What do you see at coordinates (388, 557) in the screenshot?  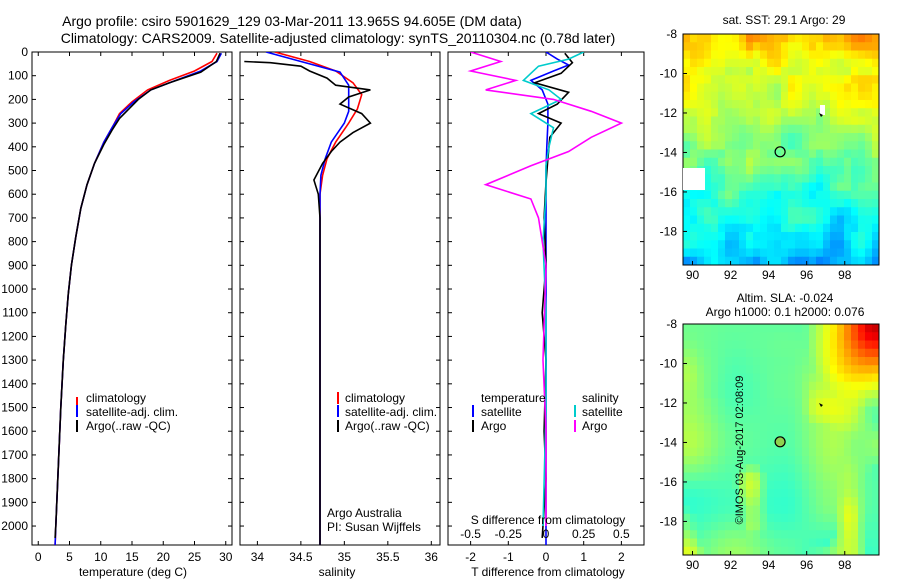 I see `x-tick-label: 35.5` at bounding box center [388, 557].